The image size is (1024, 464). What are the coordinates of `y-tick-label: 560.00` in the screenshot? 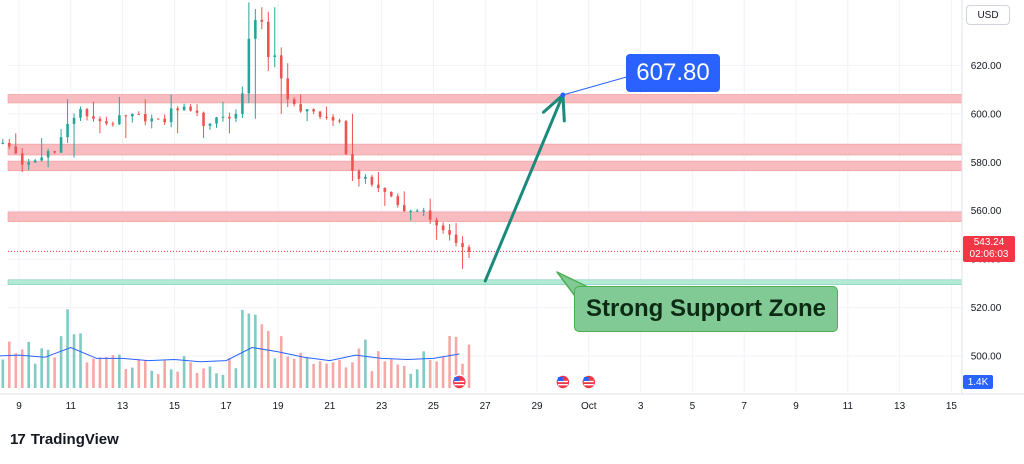 It's located at (986, 211).